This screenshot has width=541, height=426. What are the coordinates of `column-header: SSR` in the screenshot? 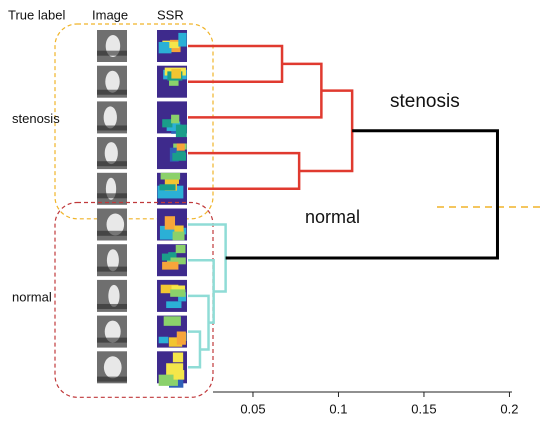 It's located at (170, 14).